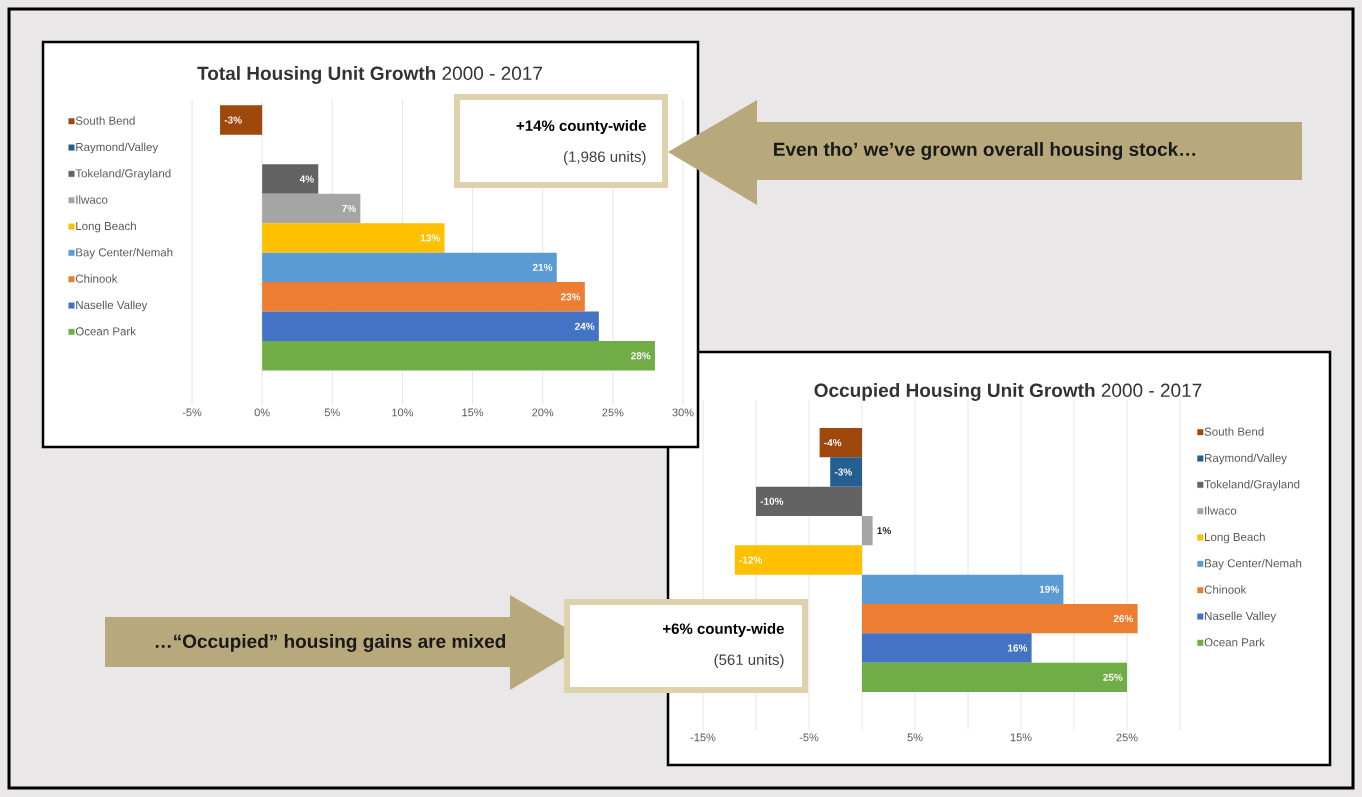 This screenshot has width=1362, height=797. I want to click on data-label: -10%, so click(772, 501).